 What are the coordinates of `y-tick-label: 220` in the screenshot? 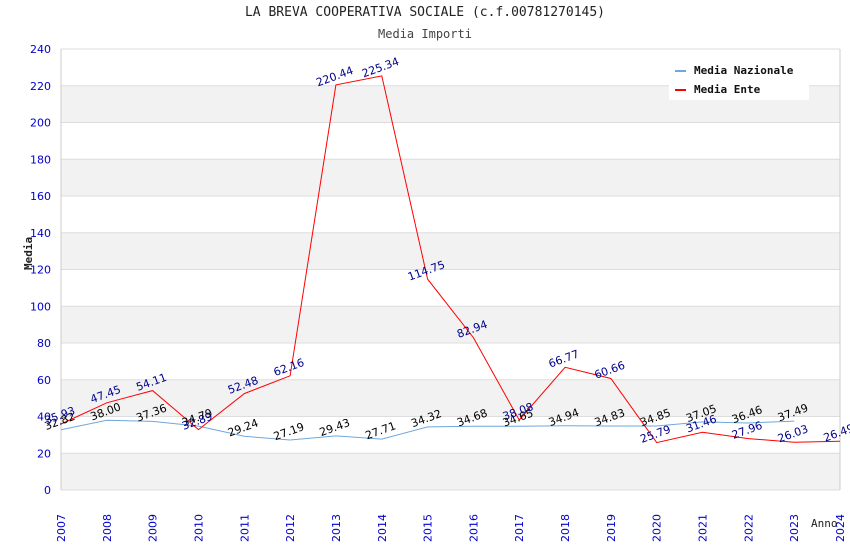 It's located at (40, 86).